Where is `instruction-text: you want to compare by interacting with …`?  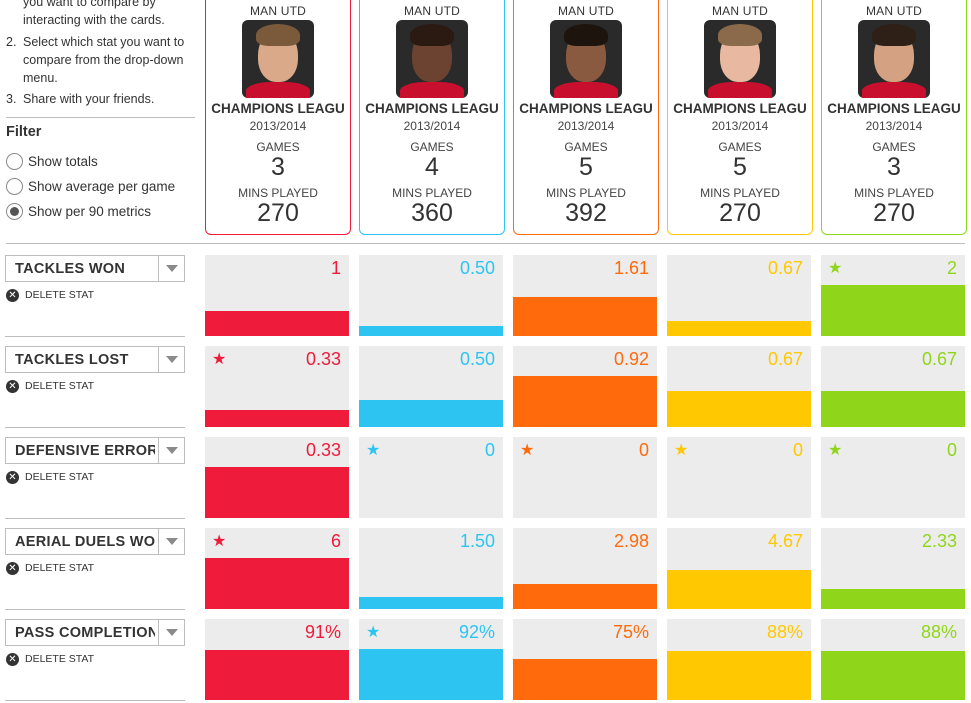 instruction-text: you want to compare by interacting with … is located at coordinates (94, 13).